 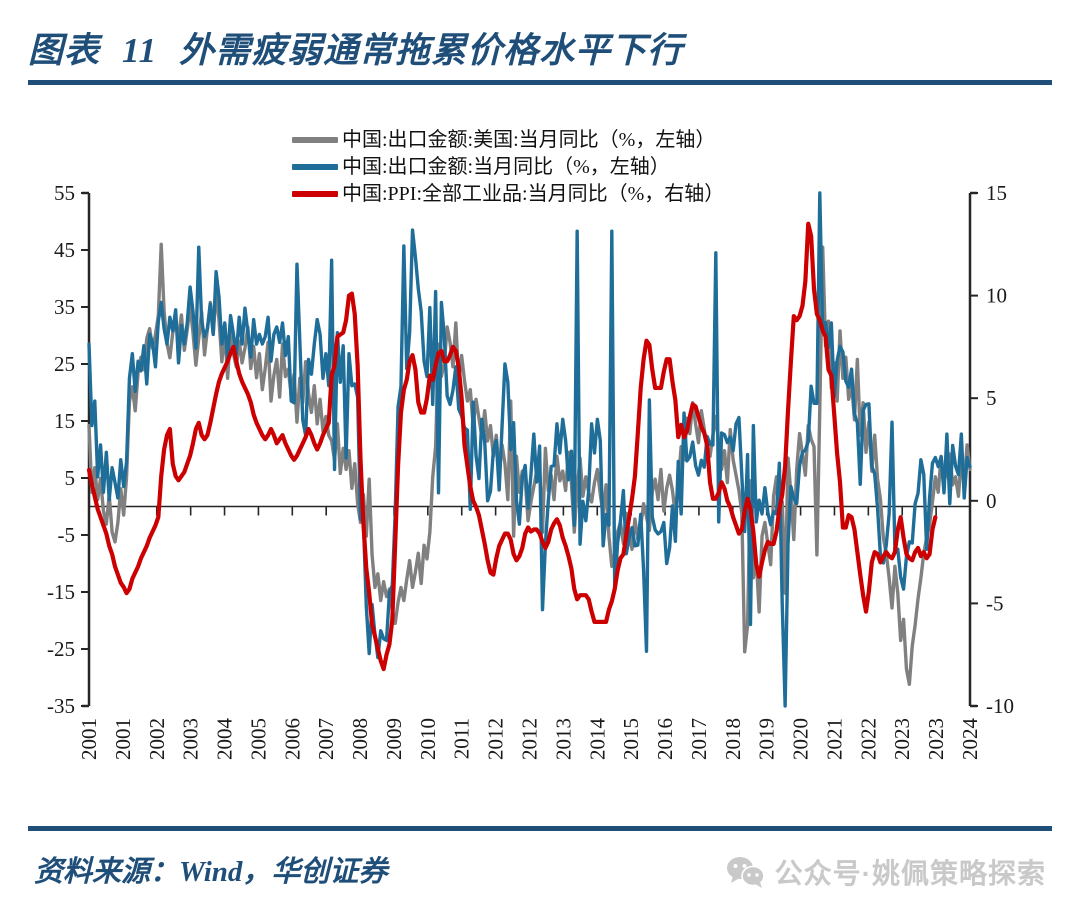 What do you see at coordinates (506, 166) in the screenshot?
I see `legend-label-export-total: 中国:出口金额:当月同比（%，左轴）` at bounding box center [506, 166].